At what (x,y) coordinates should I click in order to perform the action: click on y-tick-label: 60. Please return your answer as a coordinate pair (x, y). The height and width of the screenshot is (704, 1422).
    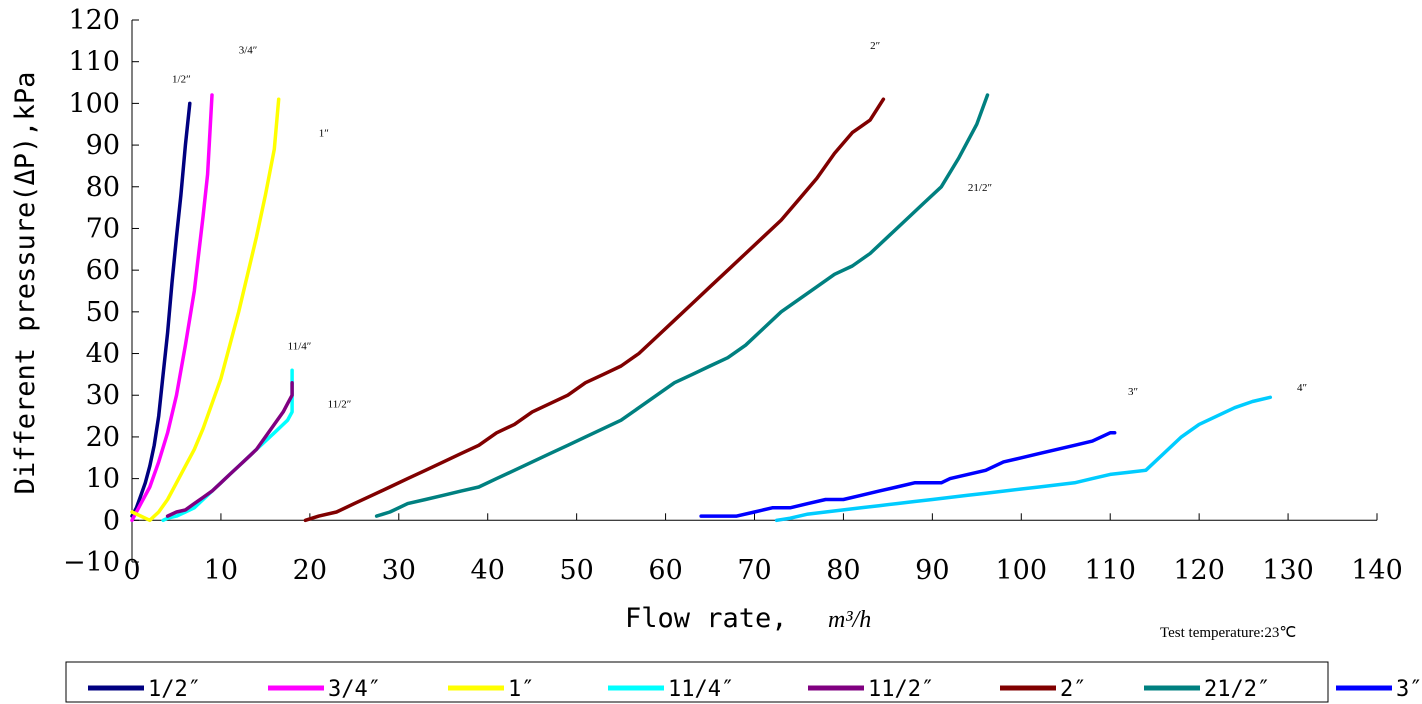
    Looking at the image, I should click on (103, 270).